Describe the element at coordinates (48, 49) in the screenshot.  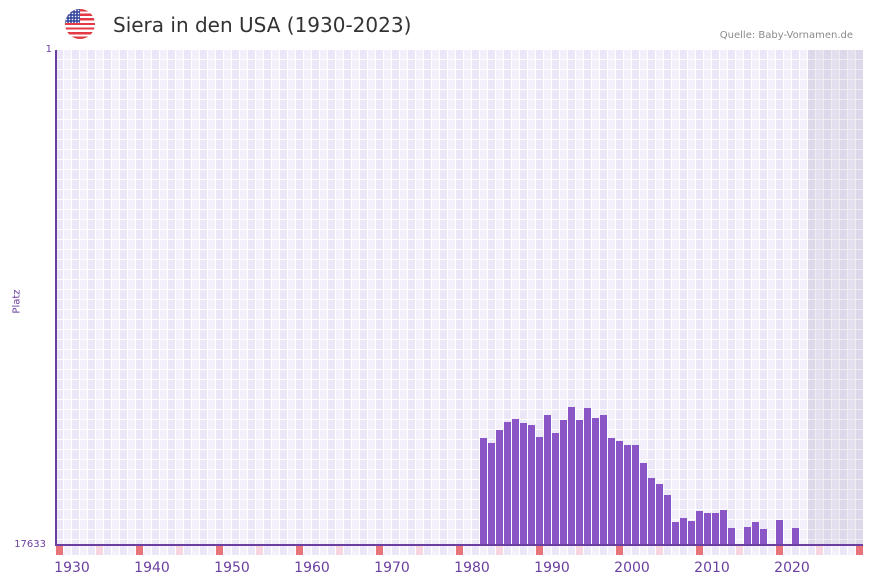
I see `y-tick-top: 1` at that location.